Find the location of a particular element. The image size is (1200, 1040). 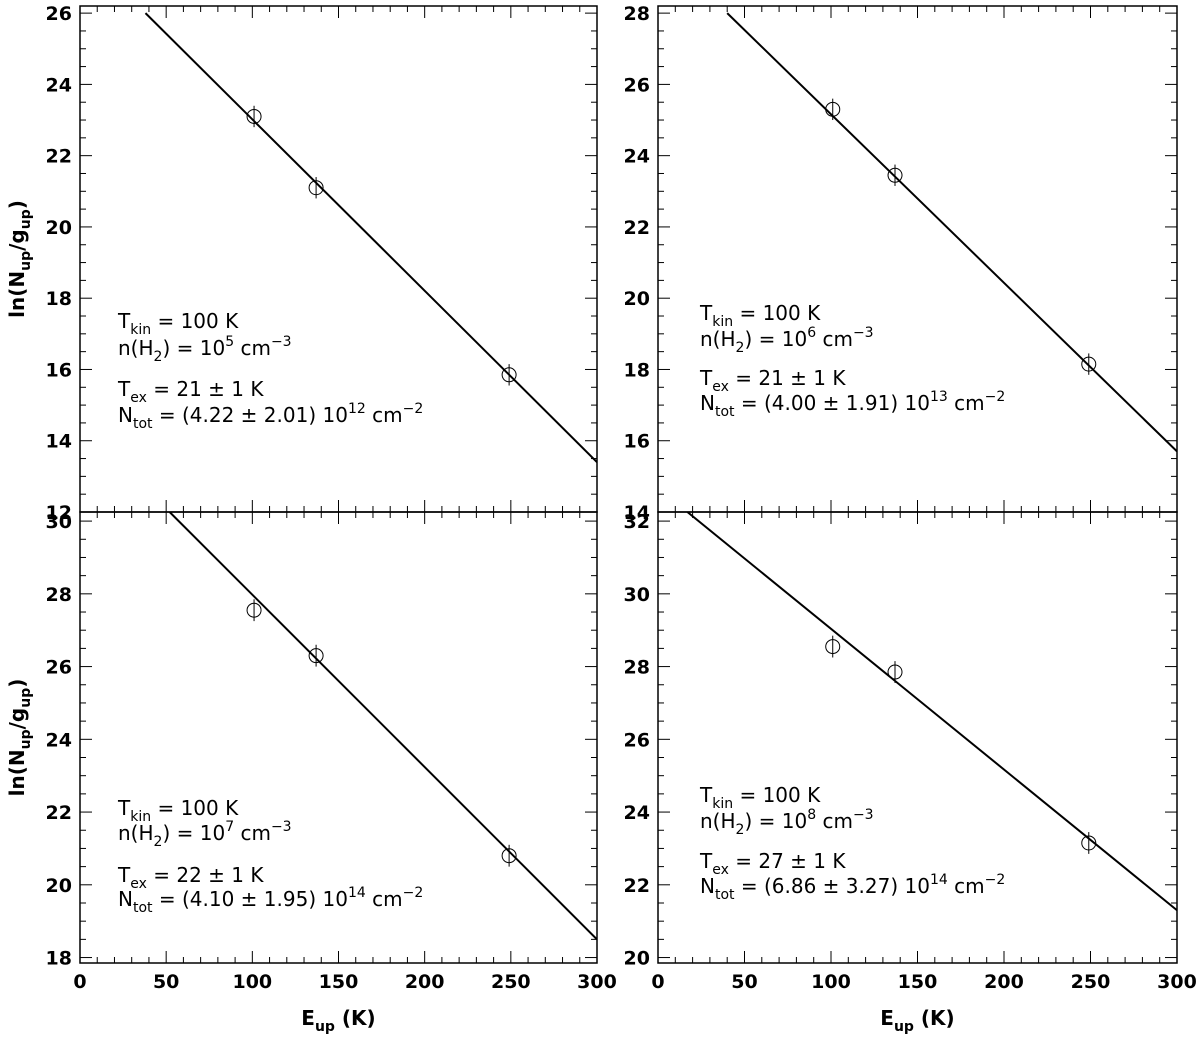

fit-line is located at coordinates (382, 726).